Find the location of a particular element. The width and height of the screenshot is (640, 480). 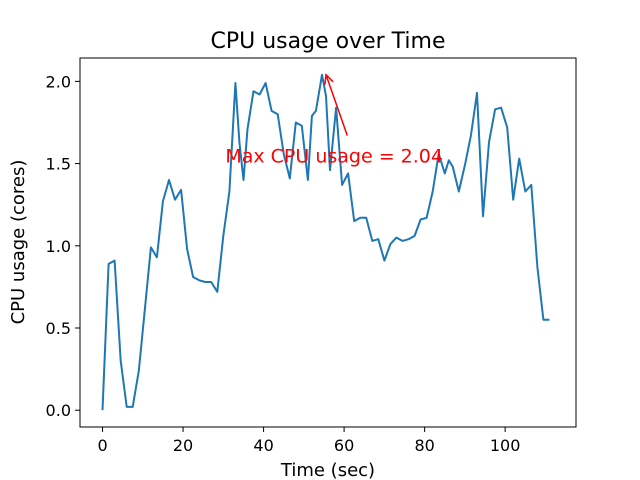

y-tick-label: 1.5 is located at coordinates (58, 164).